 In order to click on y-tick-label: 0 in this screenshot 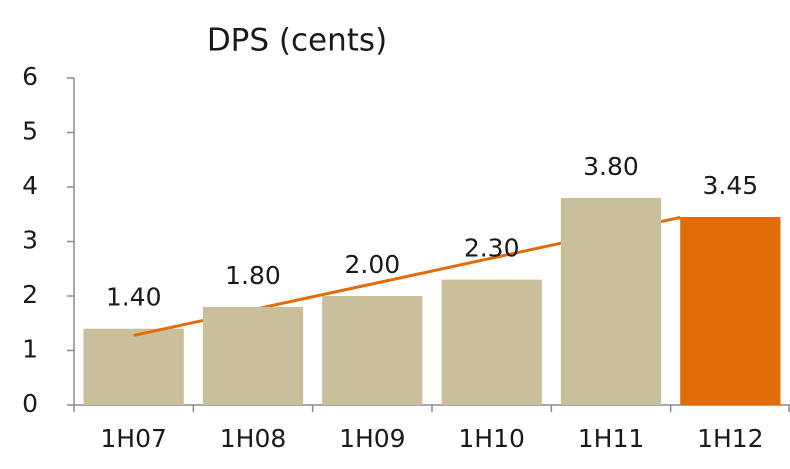, I will do `click(30, 403)`.